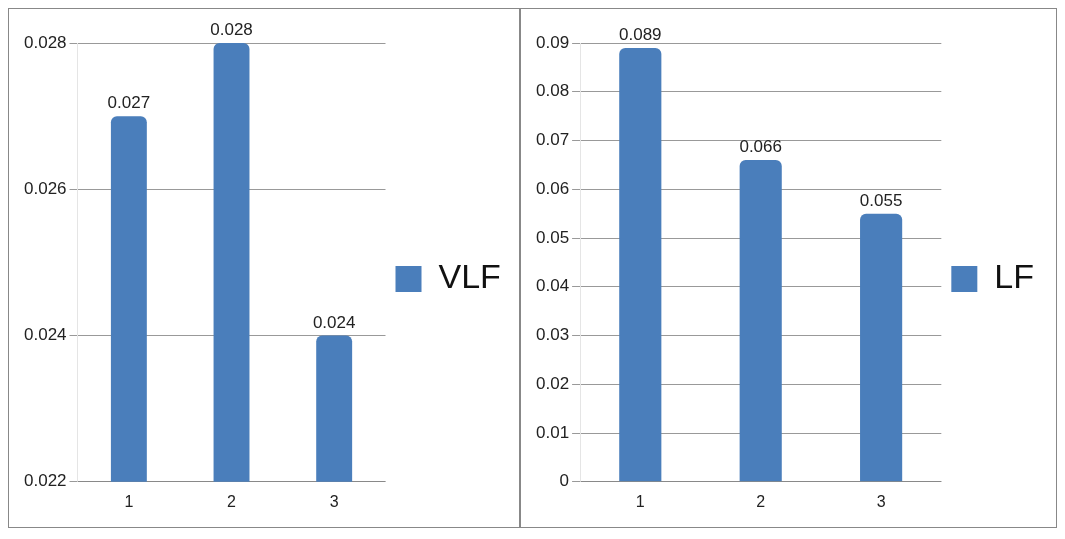 The height and width of the screenshot is (539, 1065). What do you see at coordinates (45, 42) in the screenshot?
I see `y-tick-label: 0.028` at bounding box center [45, 42].